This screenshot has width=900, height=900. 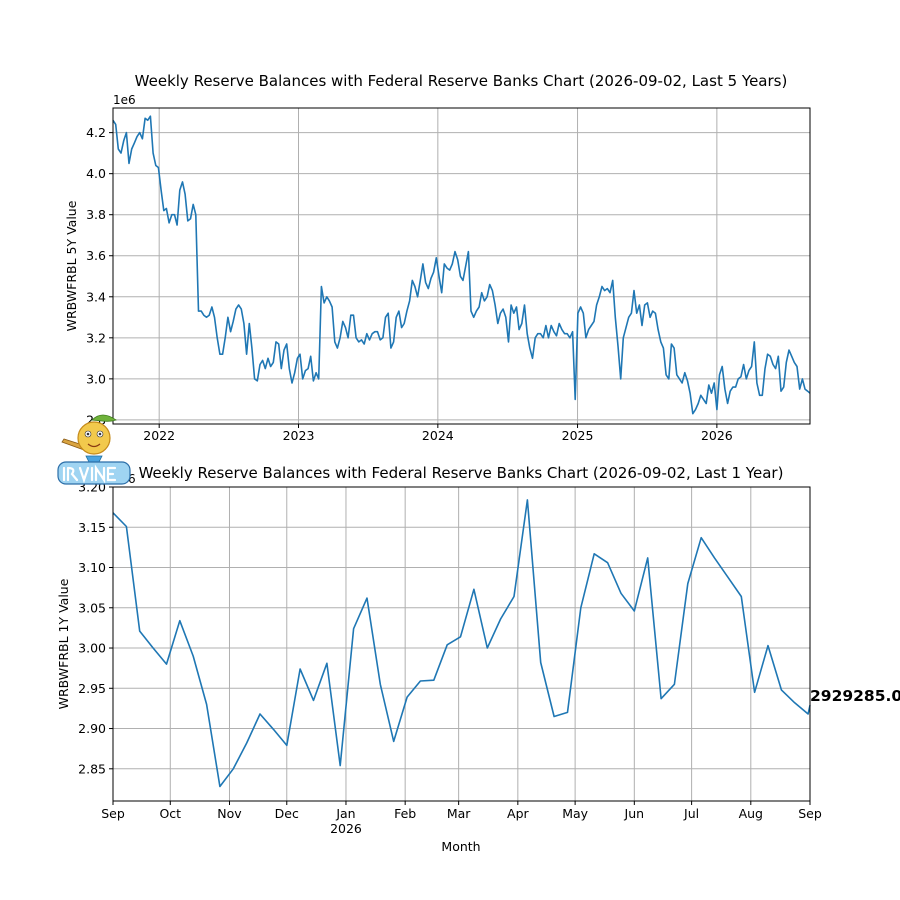 What do you see at coordinates (92, 768) in the screenshot?
I see `y-tick-label: 2.85` at bounding box center [92, 768].